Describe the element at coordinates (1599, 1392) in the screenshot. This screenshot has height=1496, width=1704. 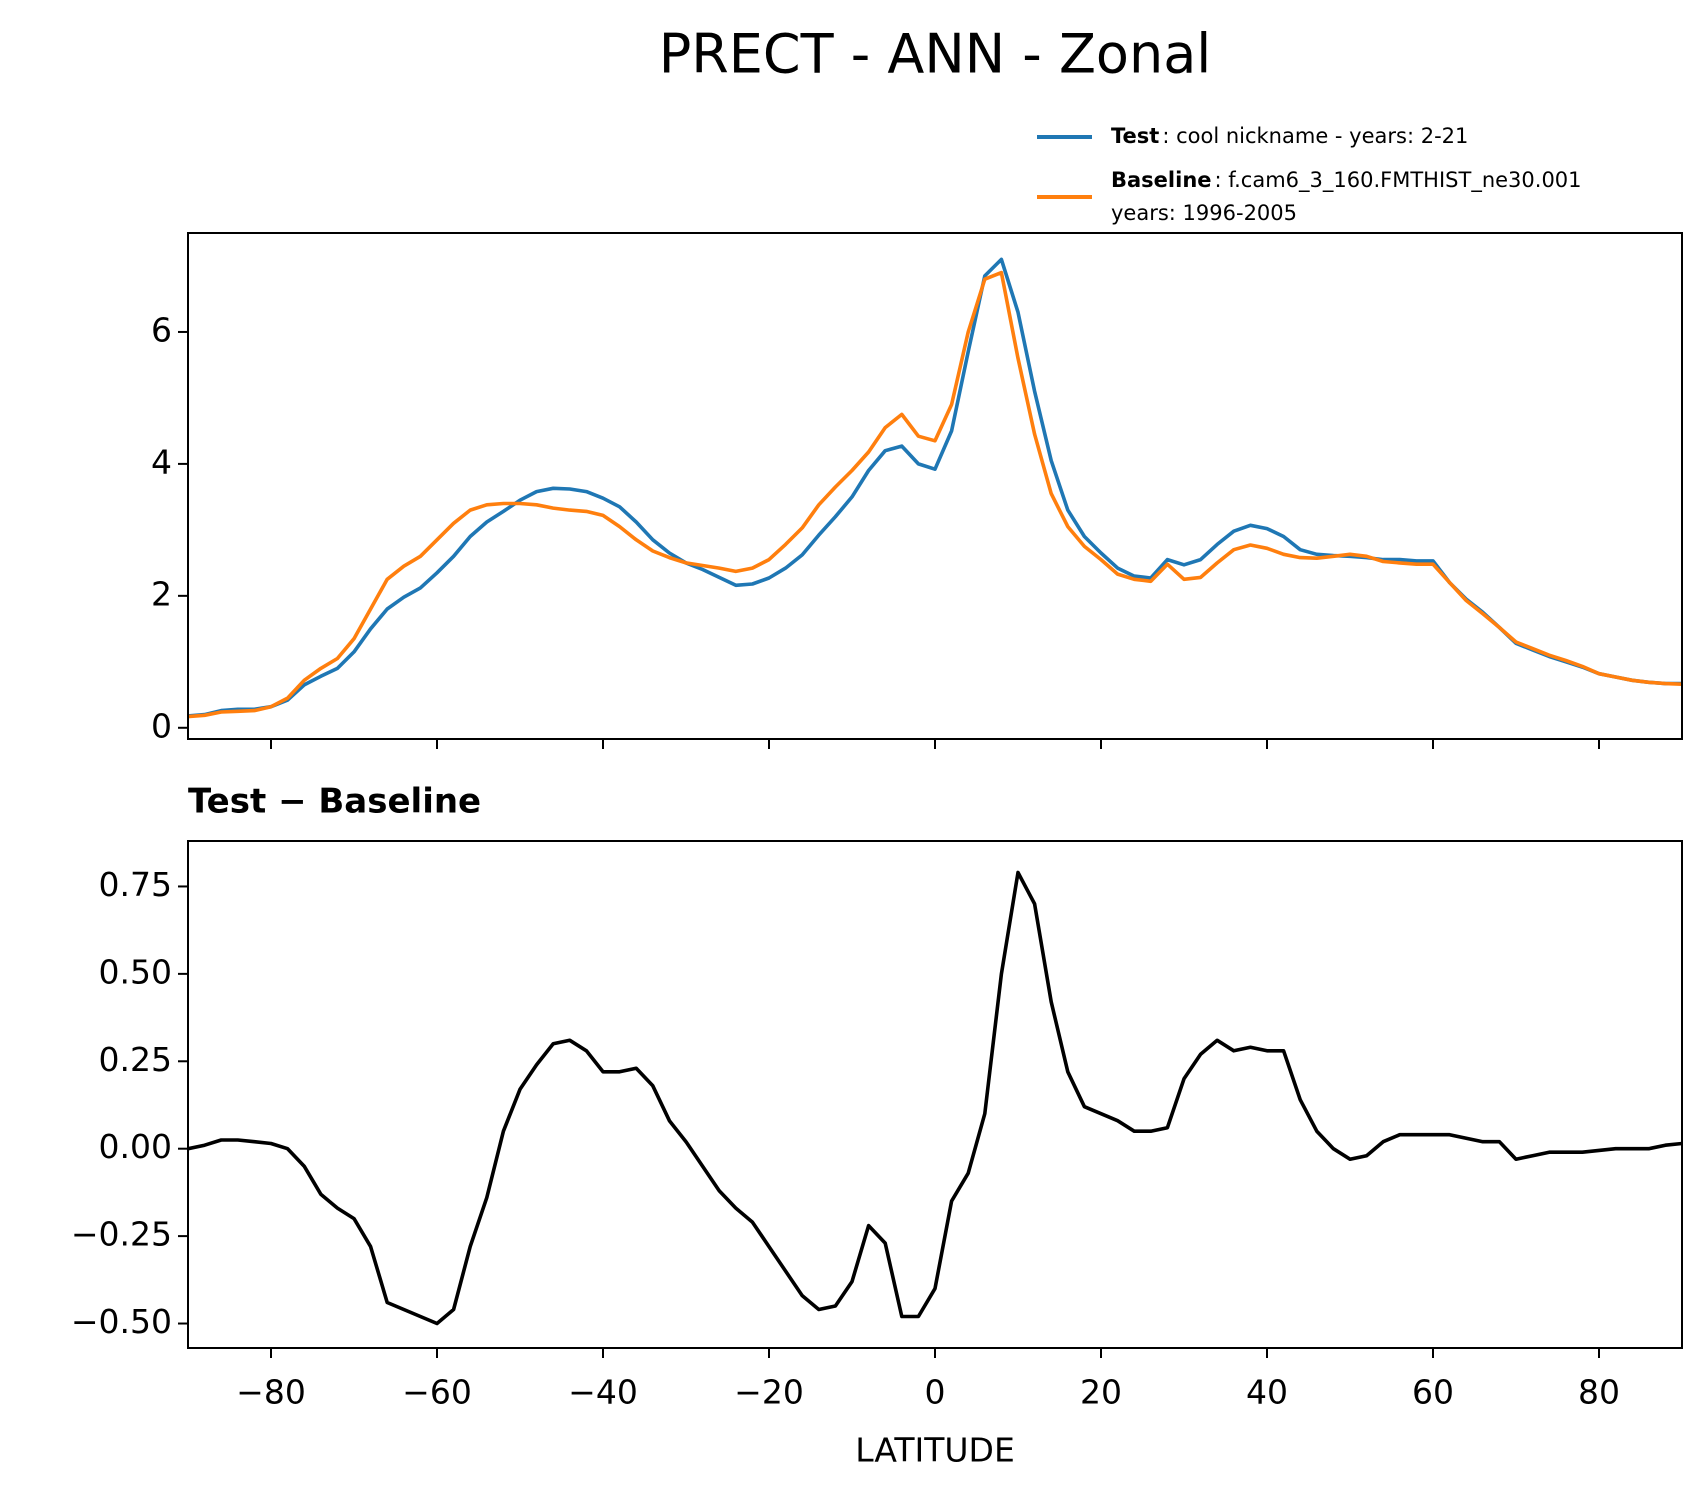
I see `x-tick-label: 80` at that location.